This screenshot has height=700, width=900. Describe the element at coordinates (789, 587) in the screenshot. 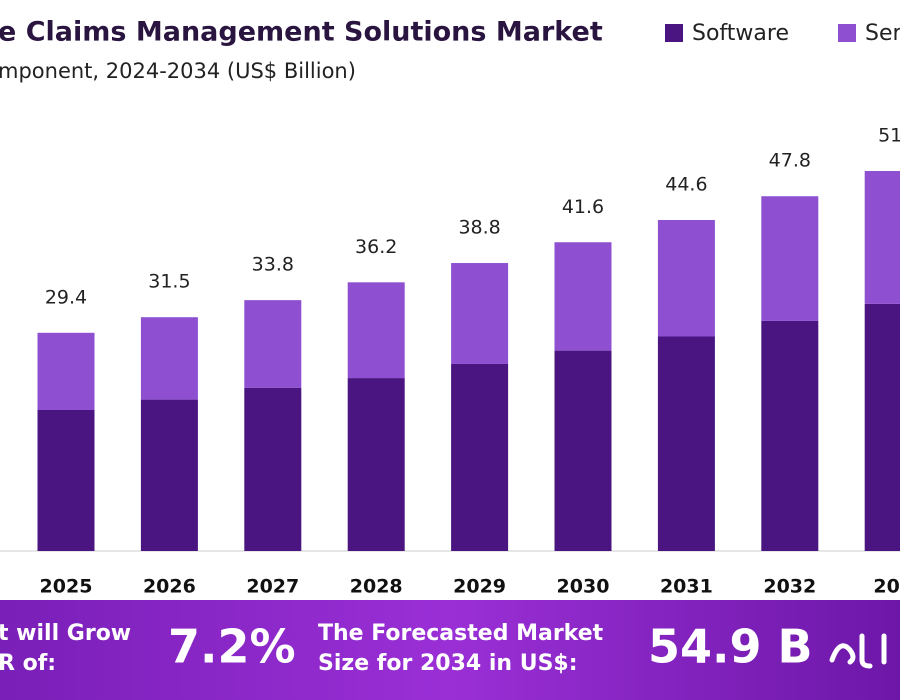

I see `x-tick-label: 2032` at that location.